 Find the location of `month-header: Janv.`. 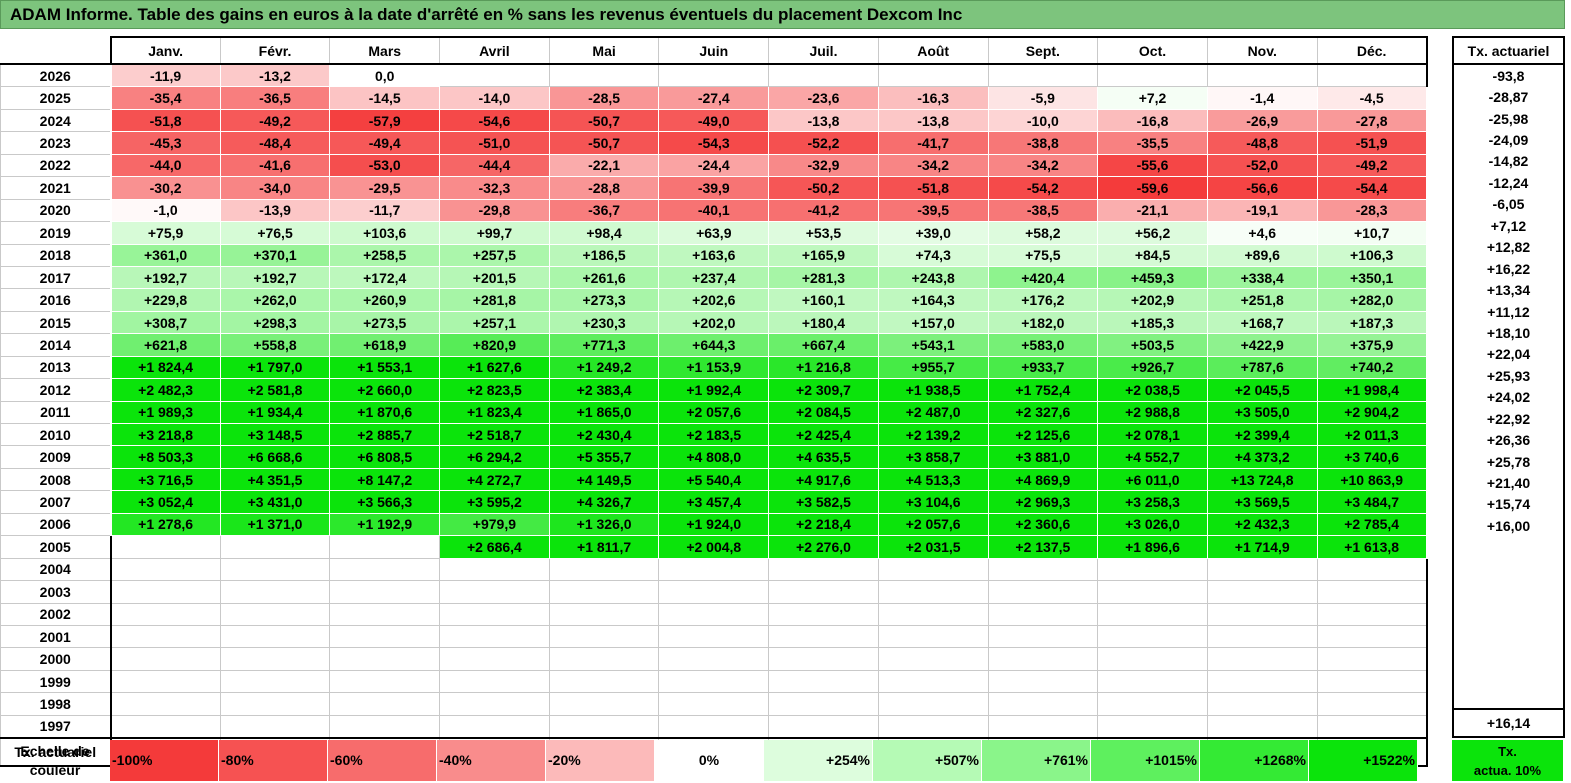

month-header: Janv. is located at coordinates (165, 50).